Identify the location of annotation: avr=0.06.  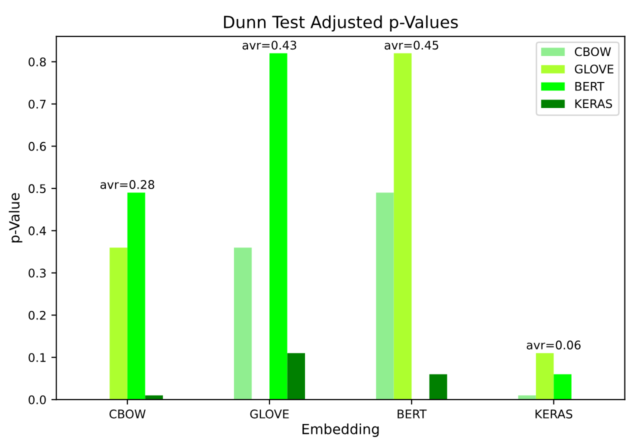
(553, 345).